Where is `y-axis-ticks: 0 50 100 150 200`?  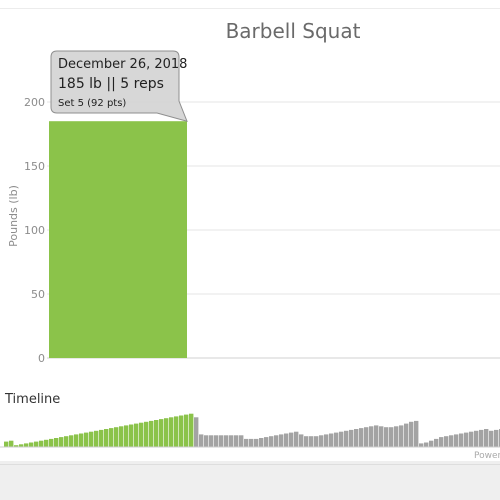
y-axis-ticks: 0 50 100 150 200 is located at coordinates (34, 230).